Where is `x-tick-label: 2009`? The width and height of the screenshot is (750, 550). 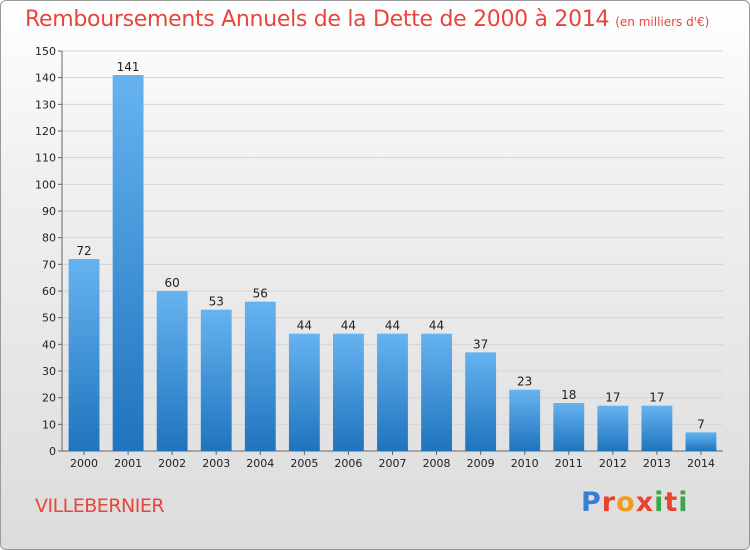
x-tick-label: 2009 is located at coordinates (481, 463).